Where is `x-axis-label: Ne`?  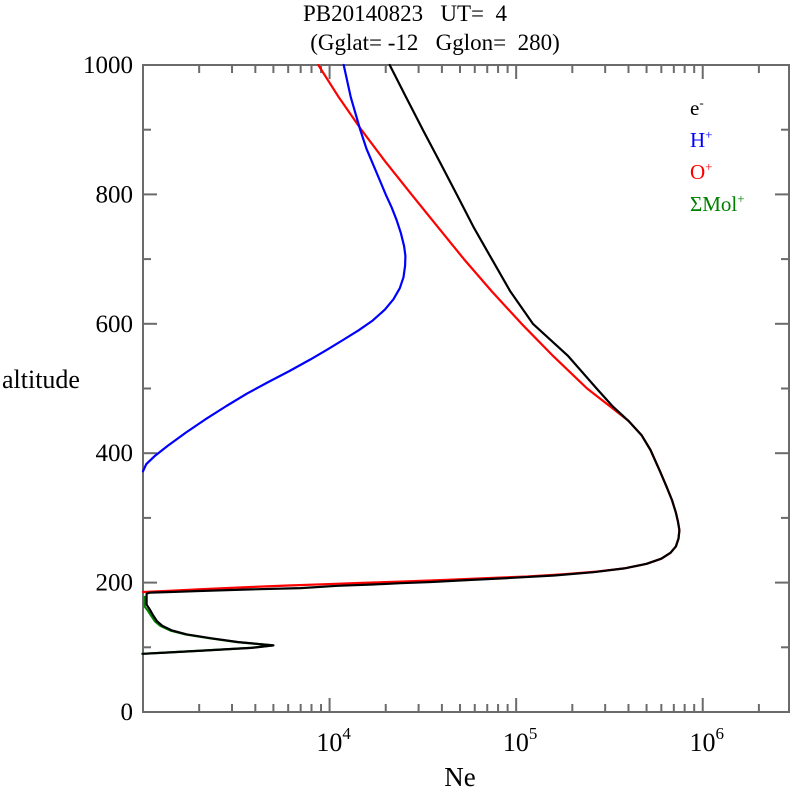
x-axis-label: Ne is located at coordinates (460, 777).